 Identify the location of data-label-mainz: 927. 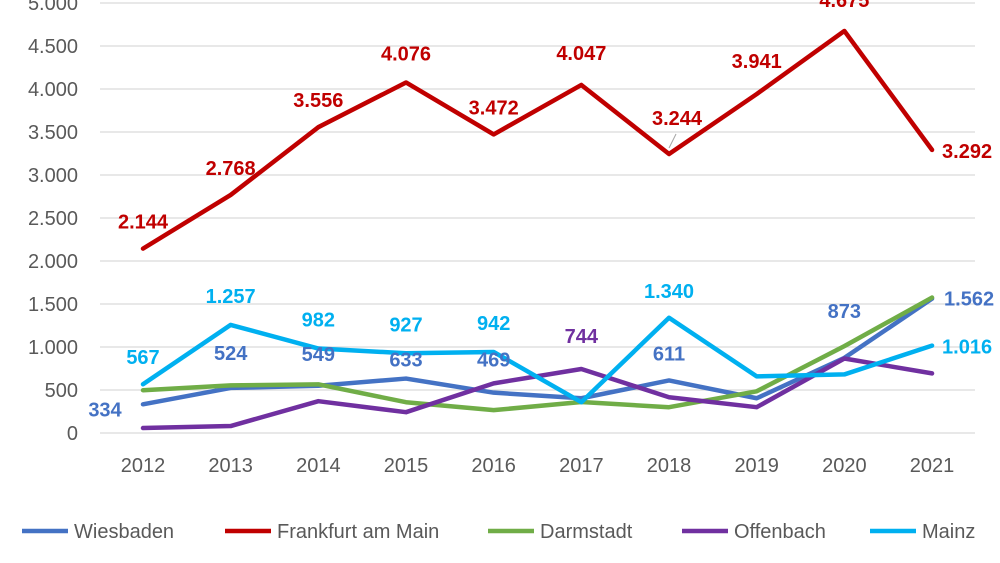
(405, 325).